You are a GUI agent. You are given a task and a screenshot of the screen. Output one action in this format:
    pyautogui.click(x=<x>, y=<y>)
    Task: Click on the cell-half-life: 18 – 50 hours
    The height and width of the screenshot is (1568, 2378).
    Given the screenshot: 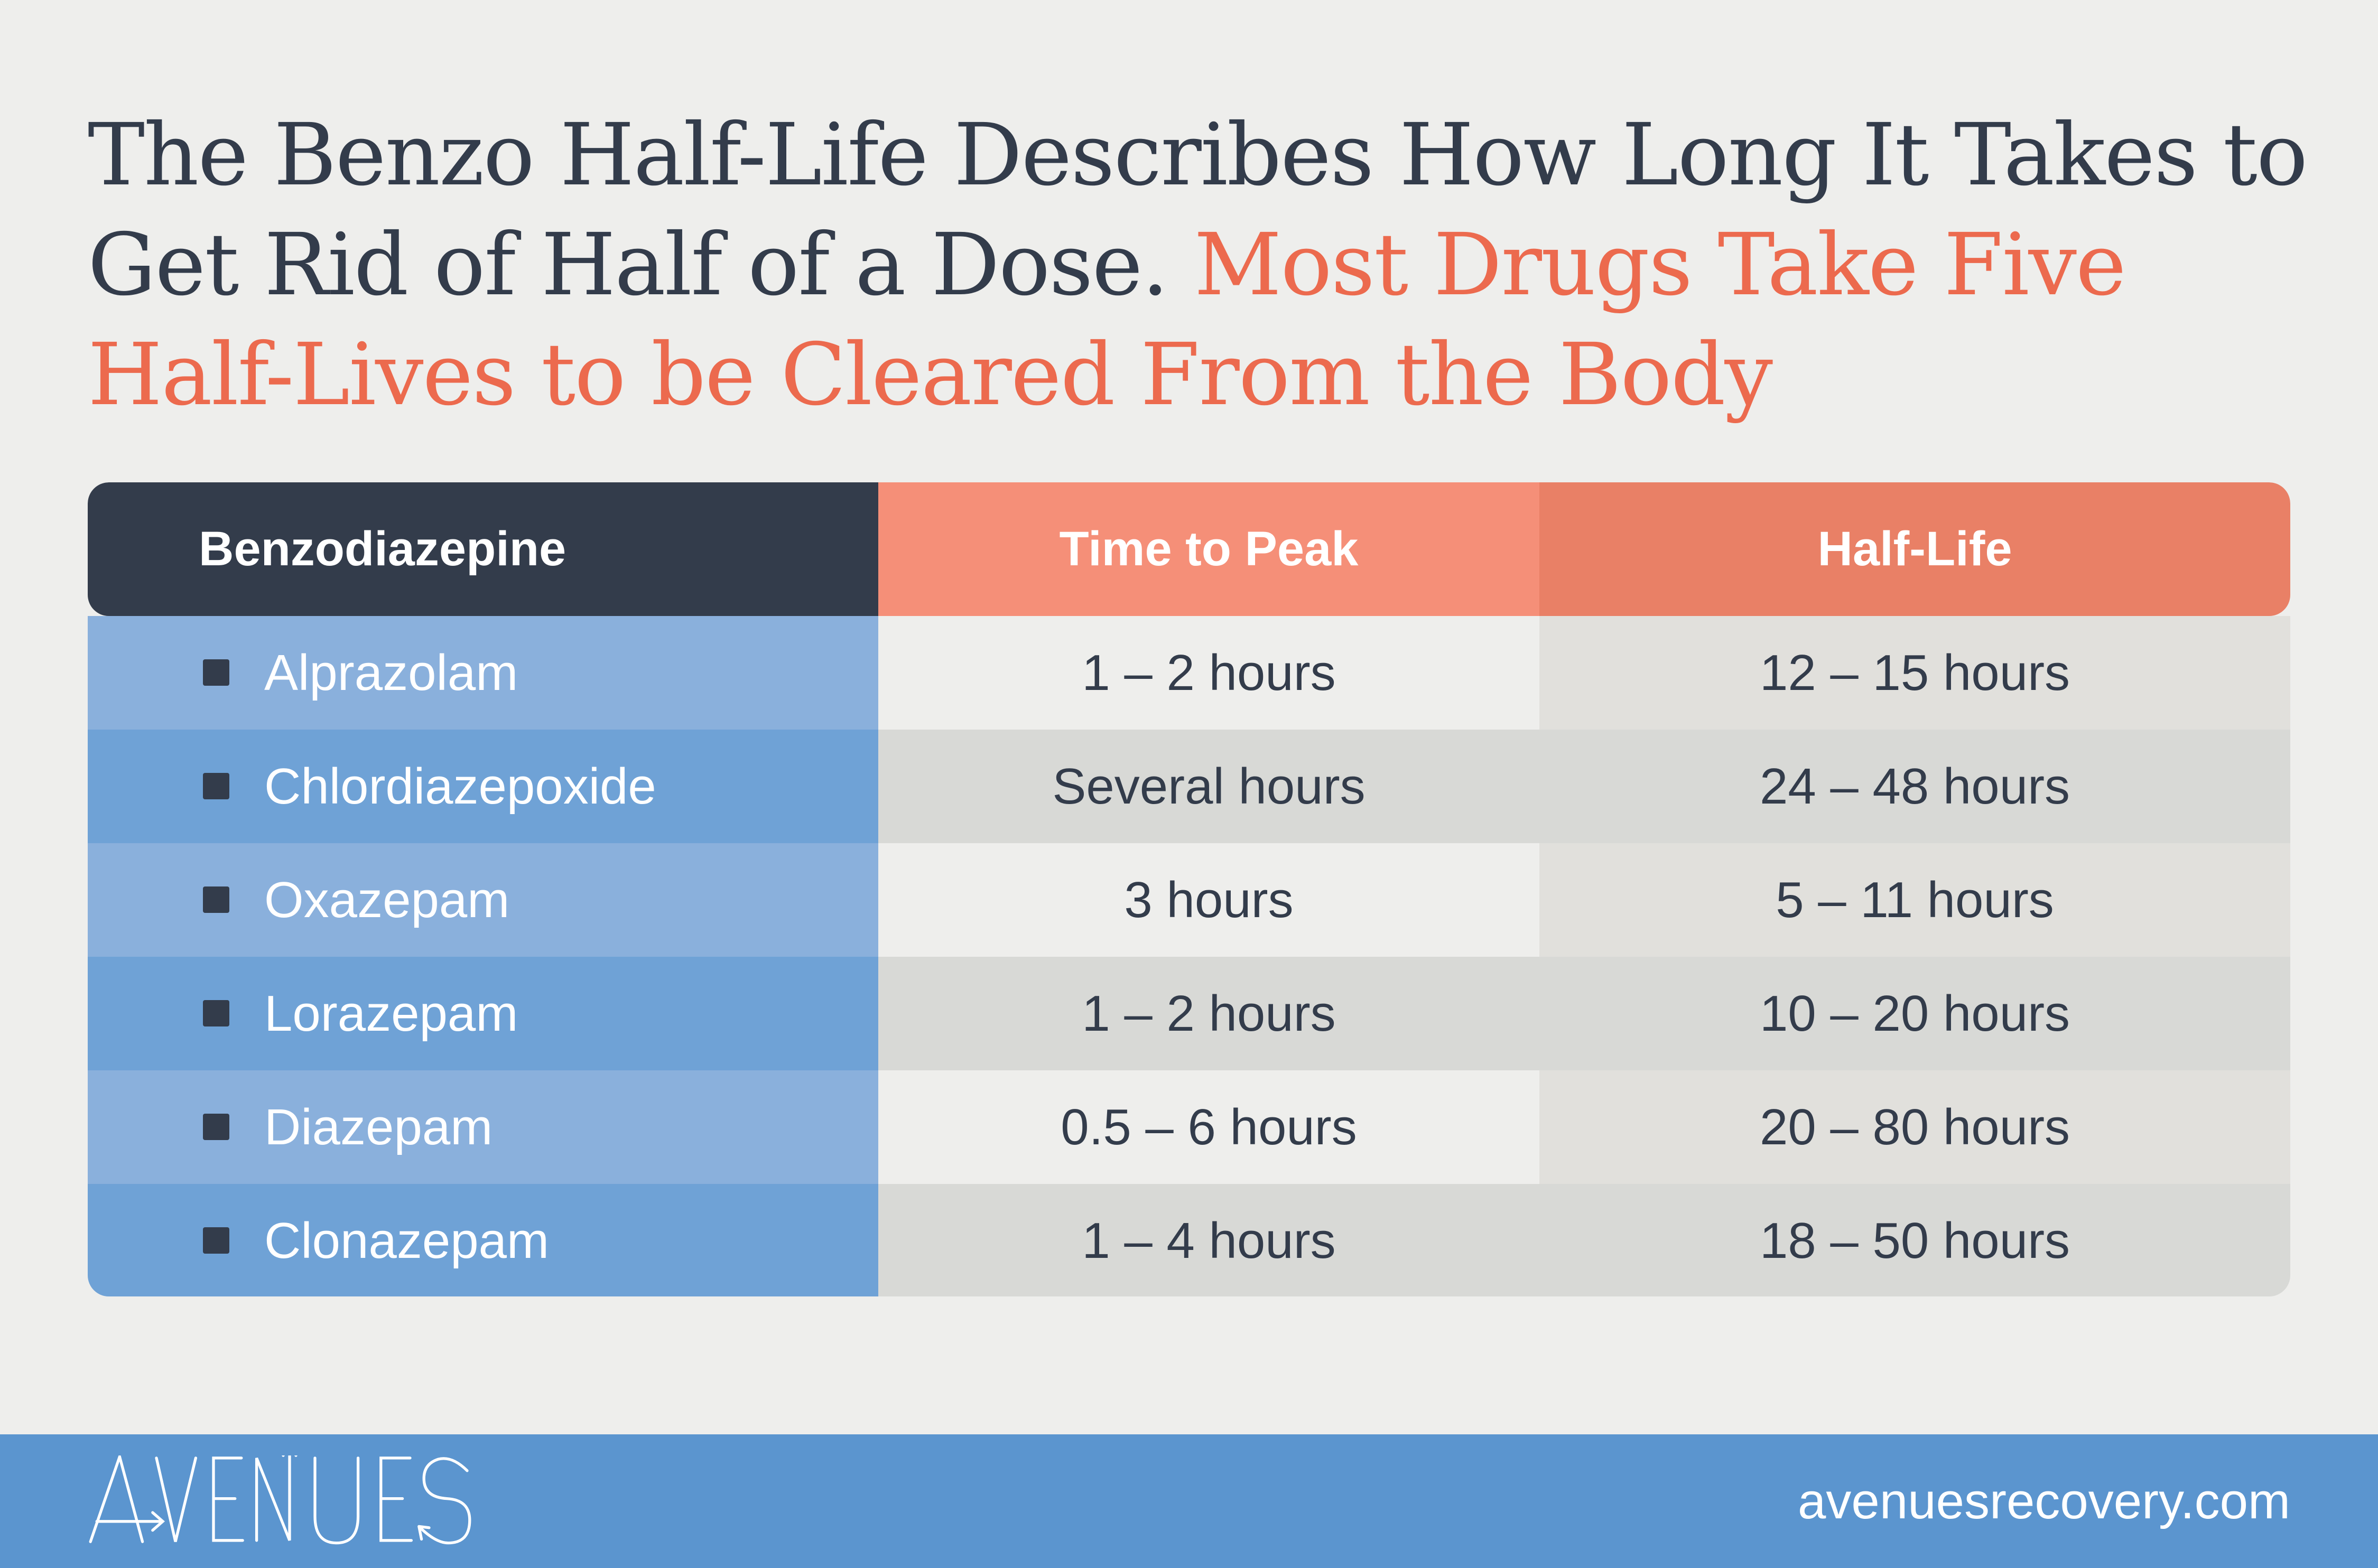 What is the action you would take?
    pyautogui.click(x=1915, y=1240)
    